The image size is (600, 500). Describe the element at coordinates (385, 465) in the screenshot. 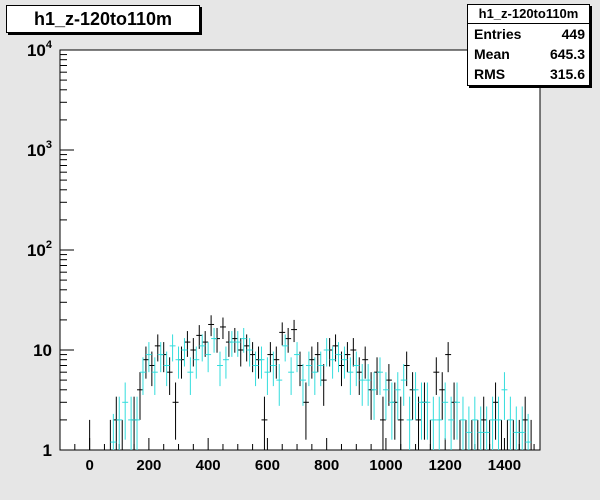

I see `x-tick-label: 1000` at that location.